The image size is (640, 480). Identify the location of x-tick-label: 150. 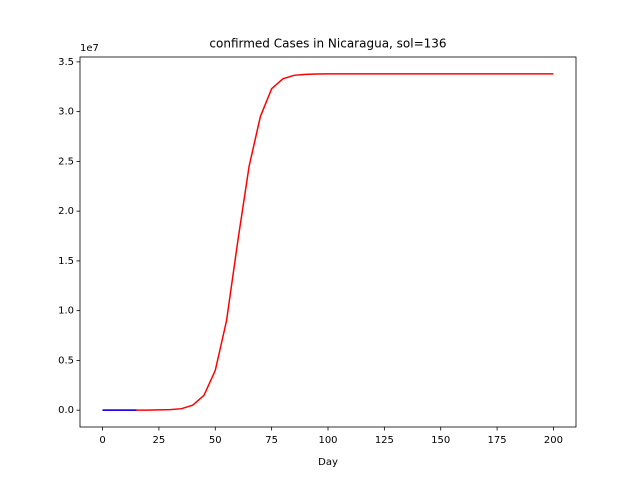
(440, 440).